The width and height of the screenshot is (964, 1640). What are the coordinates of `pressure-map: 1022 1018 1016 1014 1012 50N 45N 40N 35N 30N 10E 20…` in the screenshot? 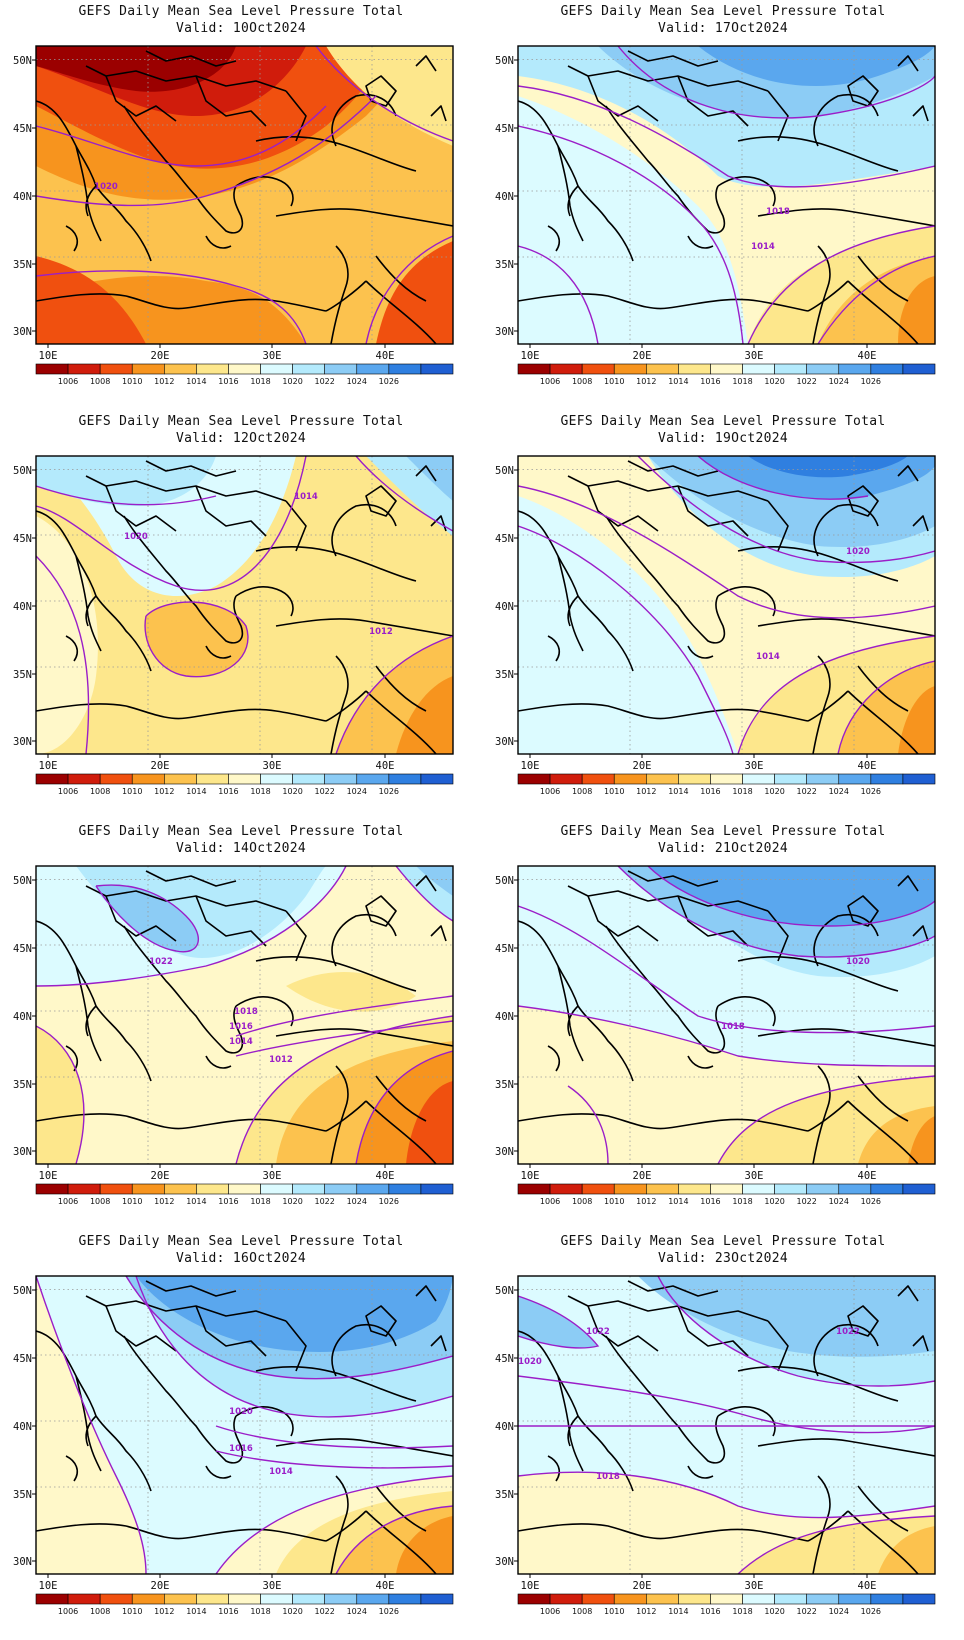 It's located at (233, 1035).